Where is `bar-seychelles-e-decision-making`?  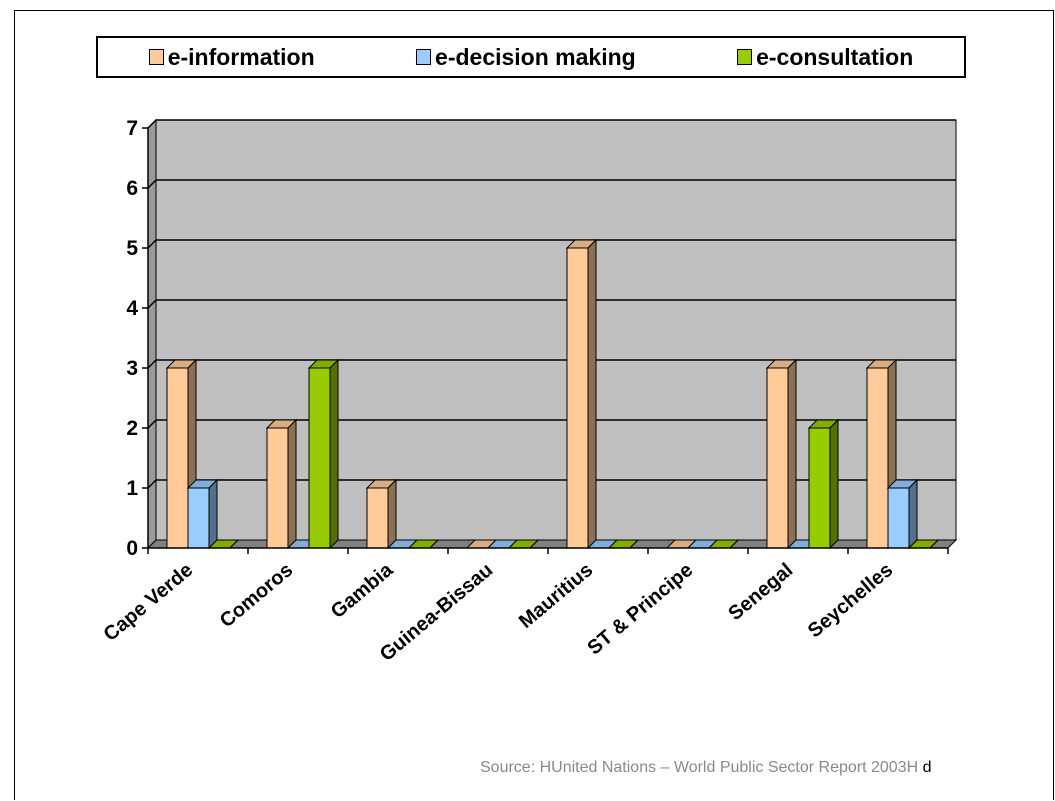
bar-seychelles-e-decision-making is located at coordinates (902, 514).